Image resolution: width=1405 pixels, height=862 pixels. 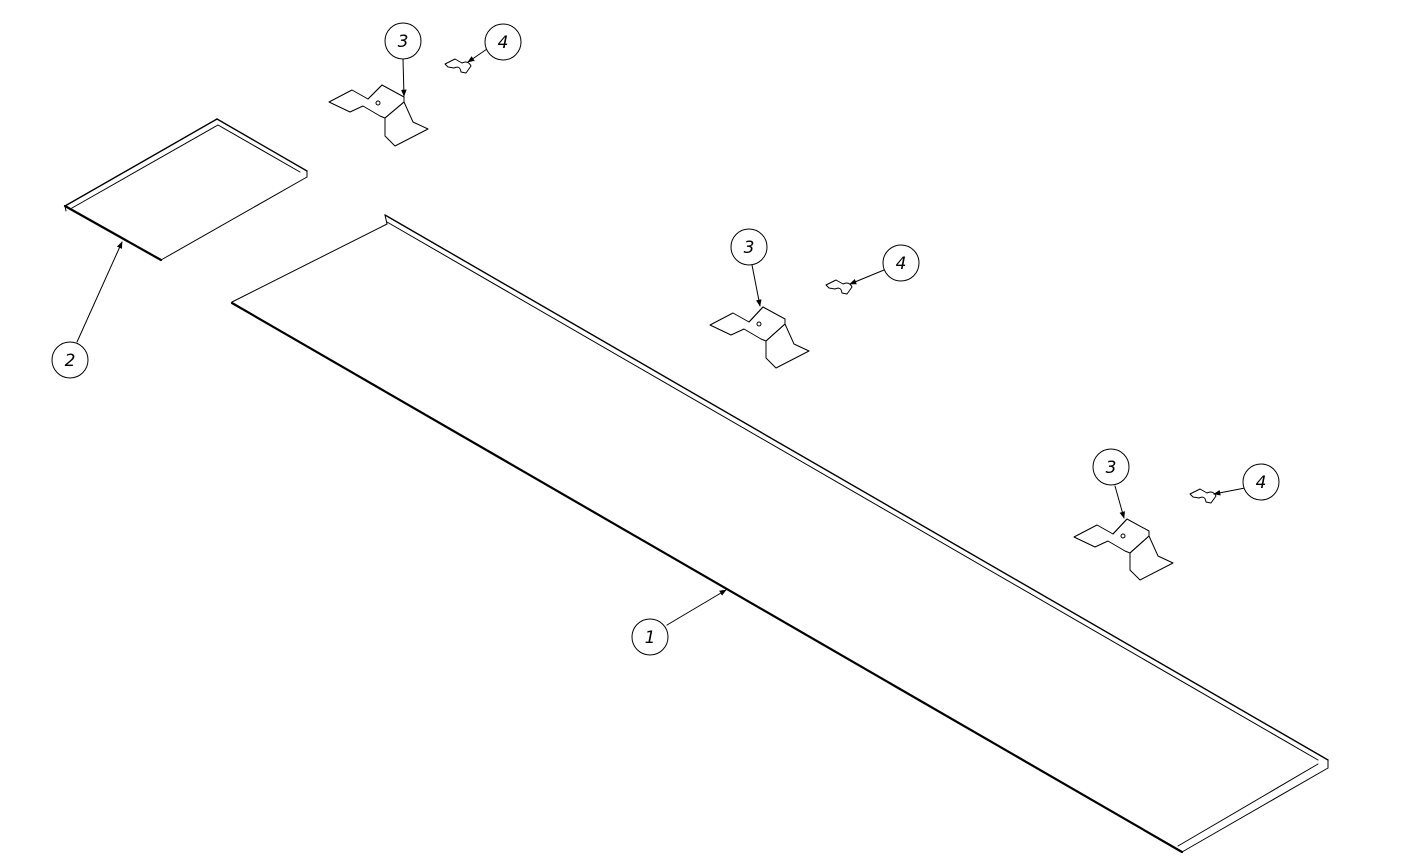 I want to click on balloon-3c-label: 3, so click(x=1111, y=468).